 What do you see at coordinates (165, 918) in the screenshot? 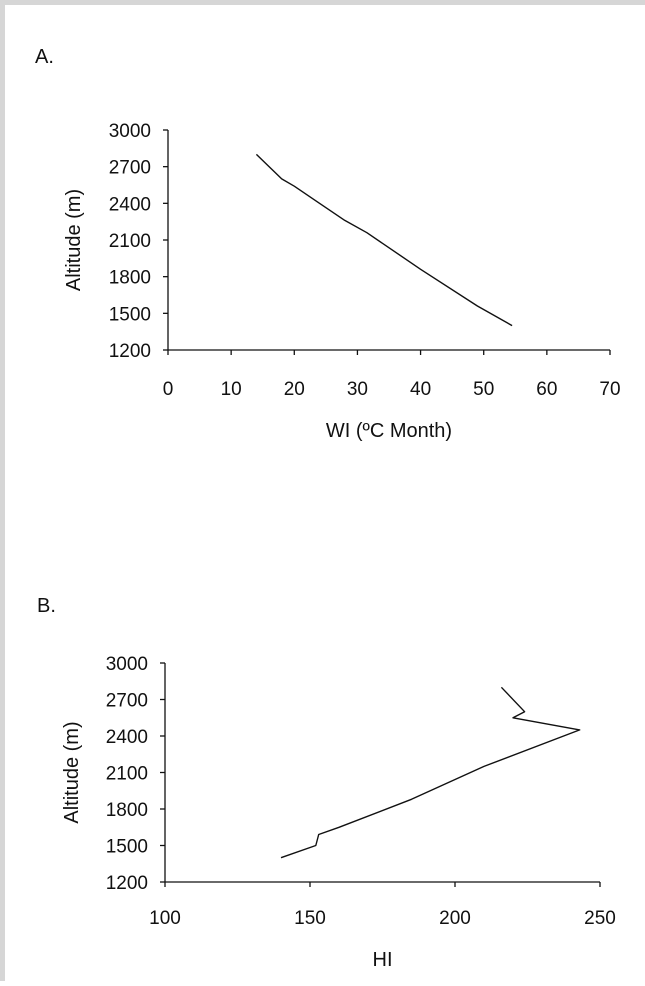
I see `x-tick-label: 100` at bounding box center [165, 918].